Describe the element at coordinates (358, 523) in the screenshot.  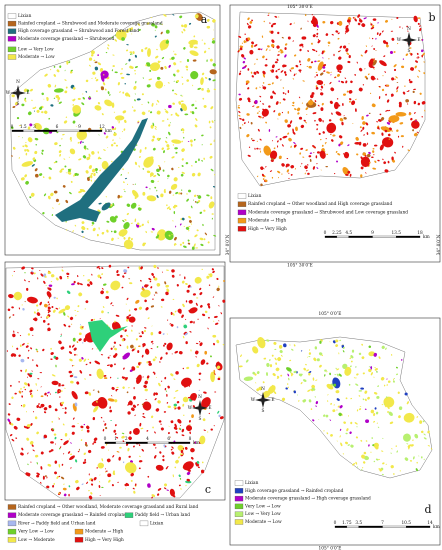
I see `scale-label: 3.5` at that location.